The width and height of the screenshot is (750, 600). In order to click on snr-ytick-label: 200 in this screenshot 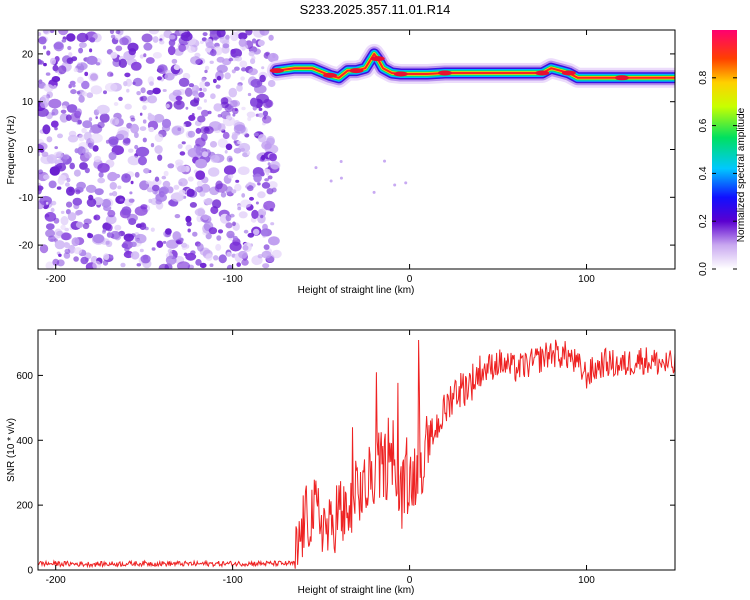, I will do `click(24, 506)`.